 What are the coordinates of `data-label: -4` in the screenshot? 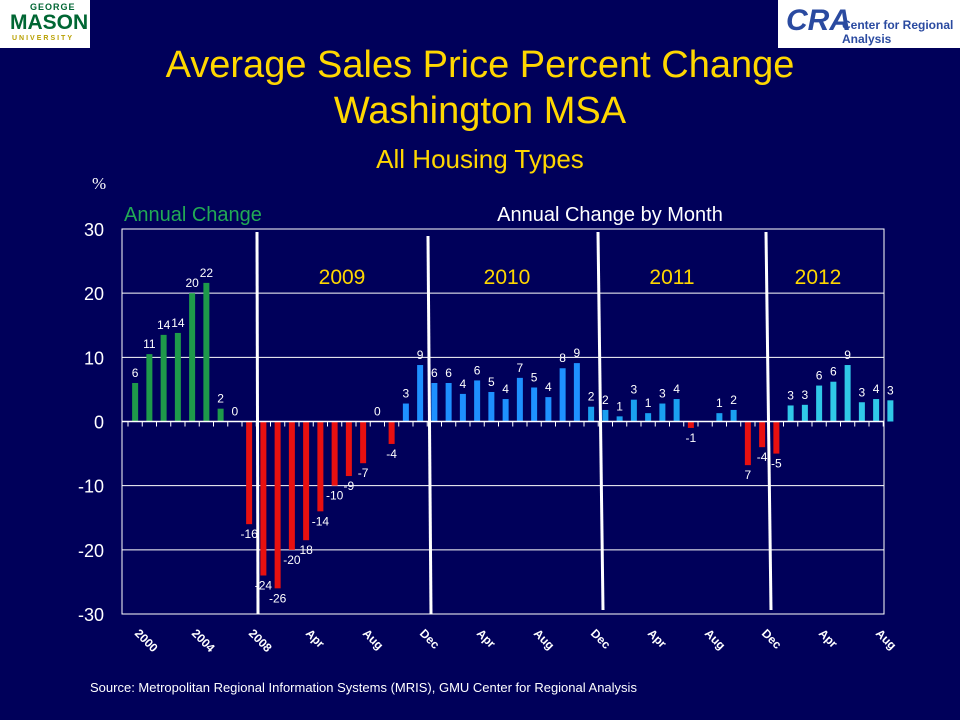 It's located at (391, 454).